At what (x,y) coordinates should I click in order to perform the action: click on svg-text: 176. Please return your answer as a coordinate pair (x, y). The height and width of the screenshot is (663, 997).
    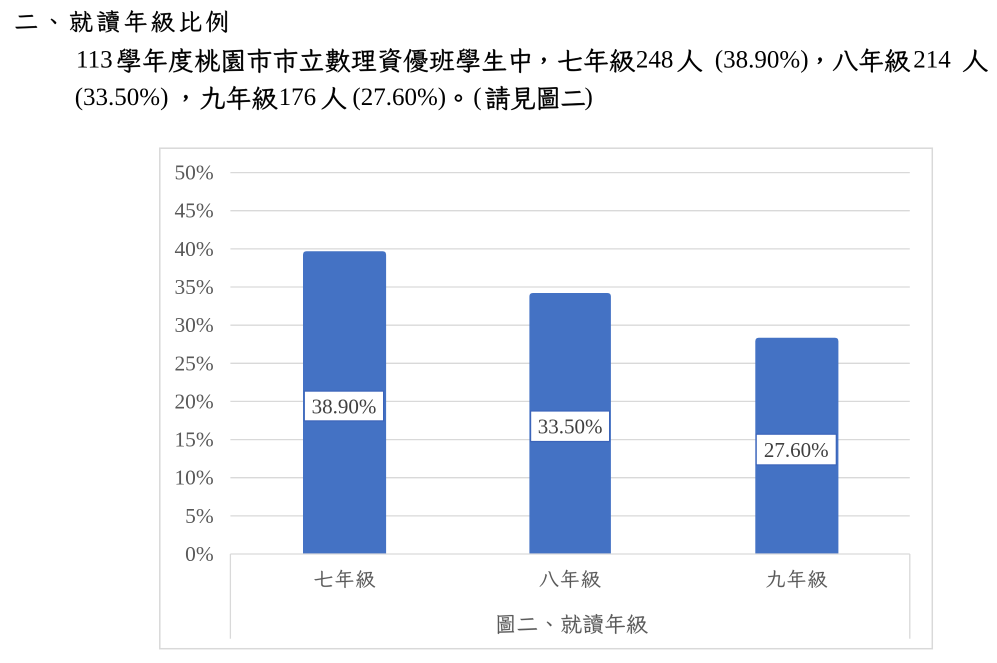
    Looking at the image, I should click on (298, 97).